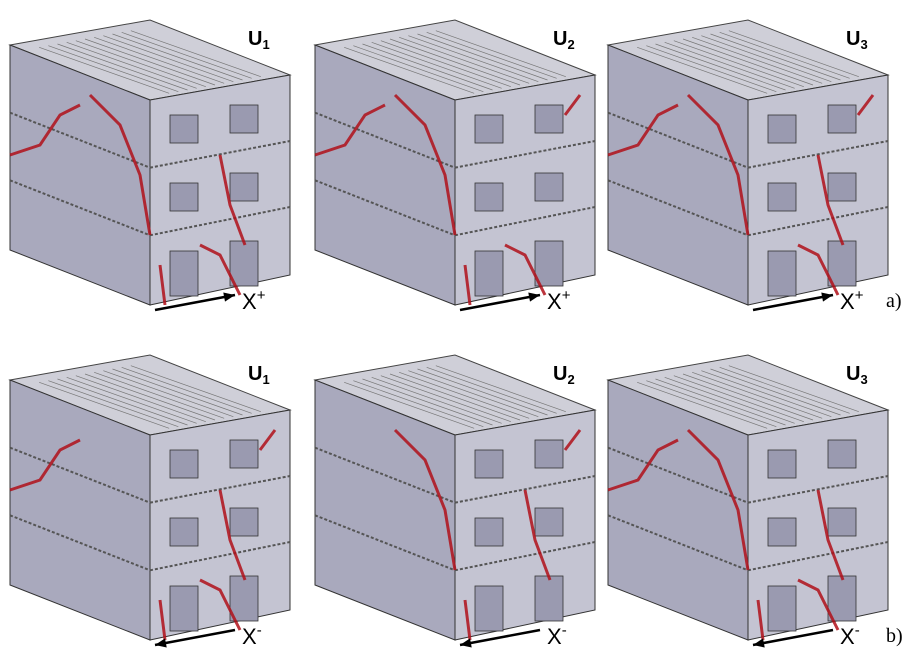 The height and width of the screenshot is (659, 913). I want to click on label-sub: 2, so click(570, 44).